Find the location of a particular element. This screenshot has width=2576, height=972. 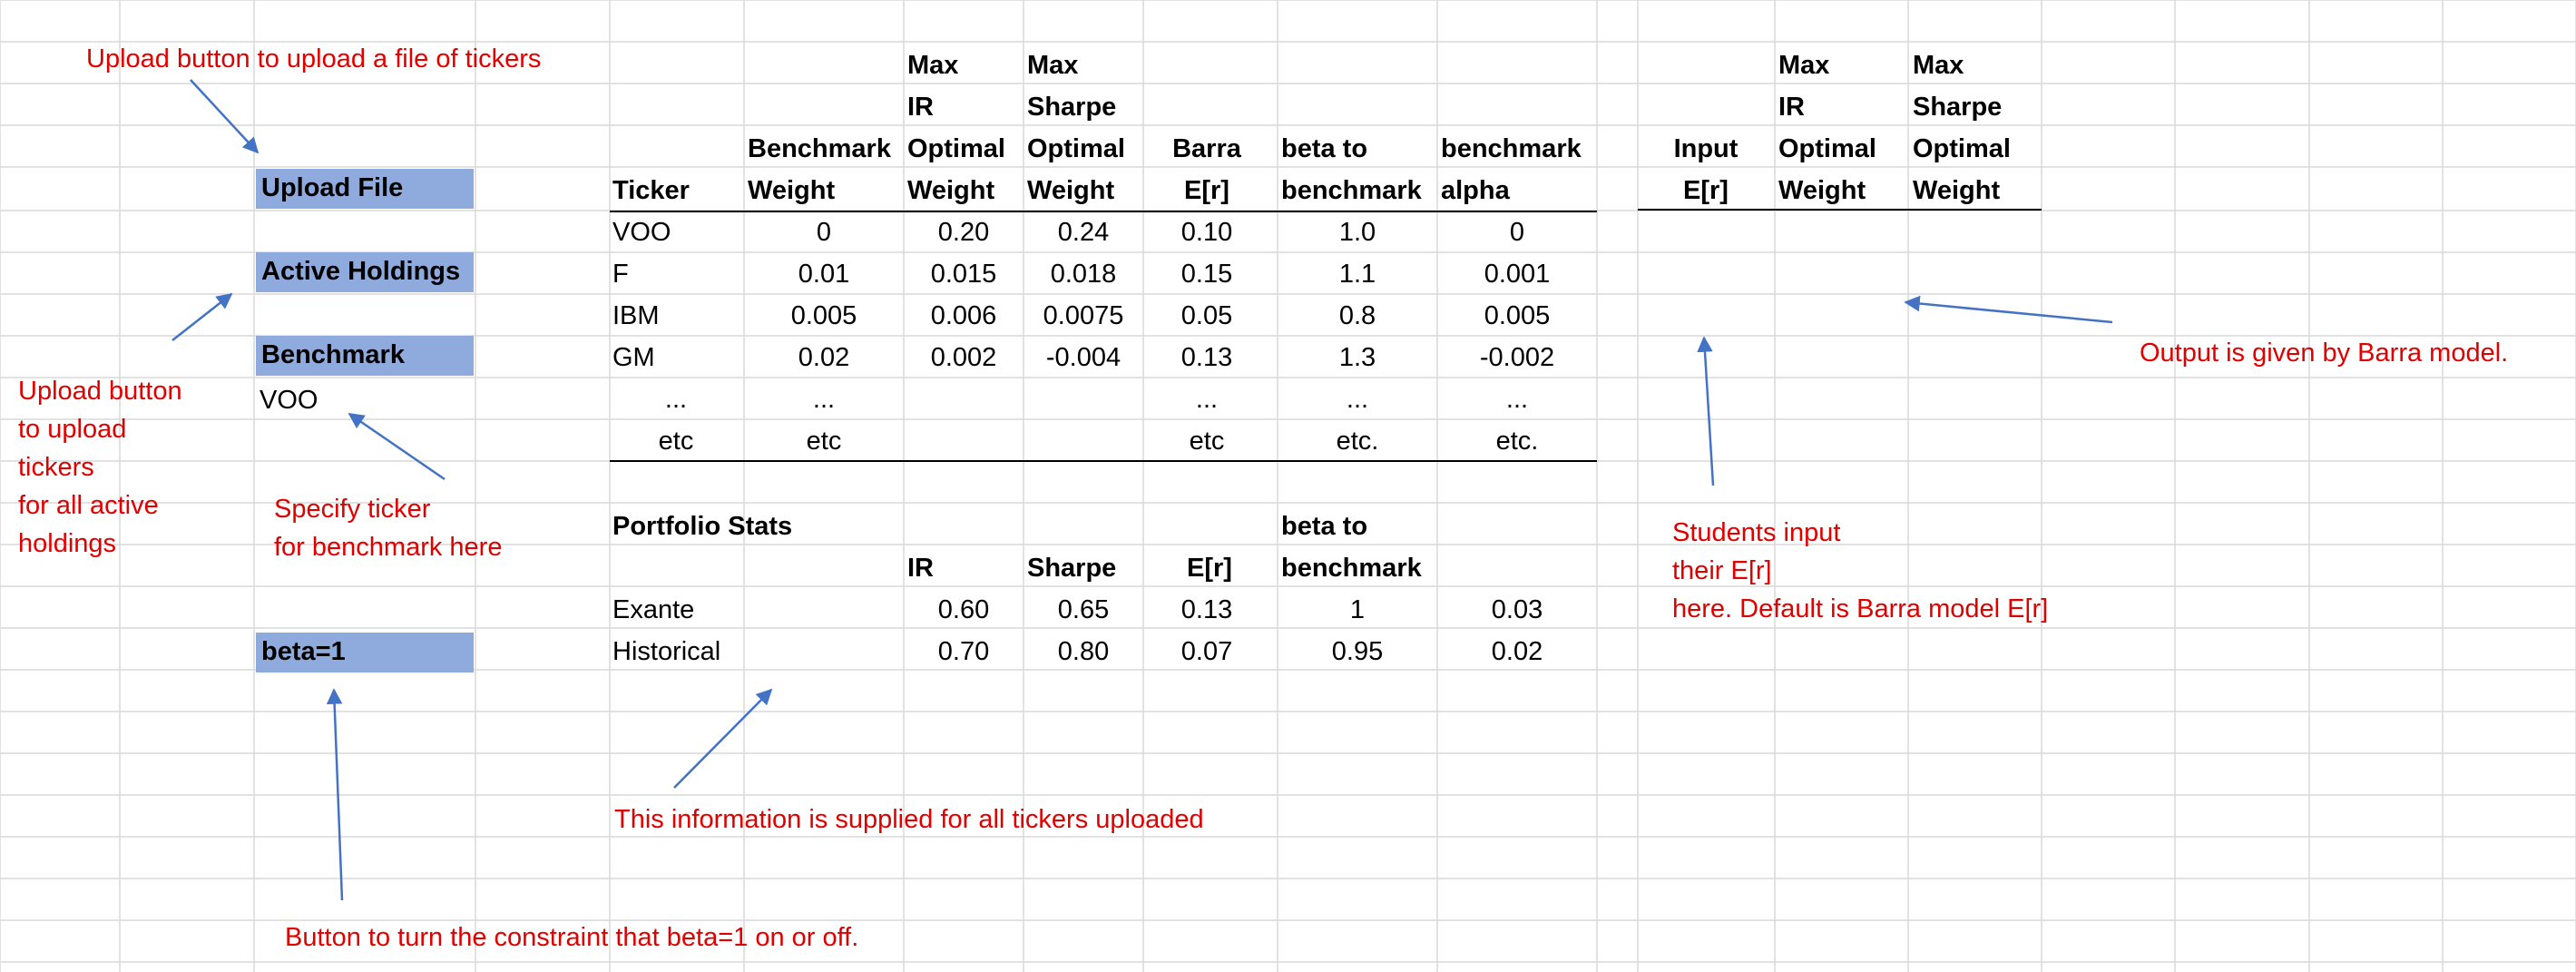

header-benchmark-weight-2: Weight is located at coordinates (792, 190).